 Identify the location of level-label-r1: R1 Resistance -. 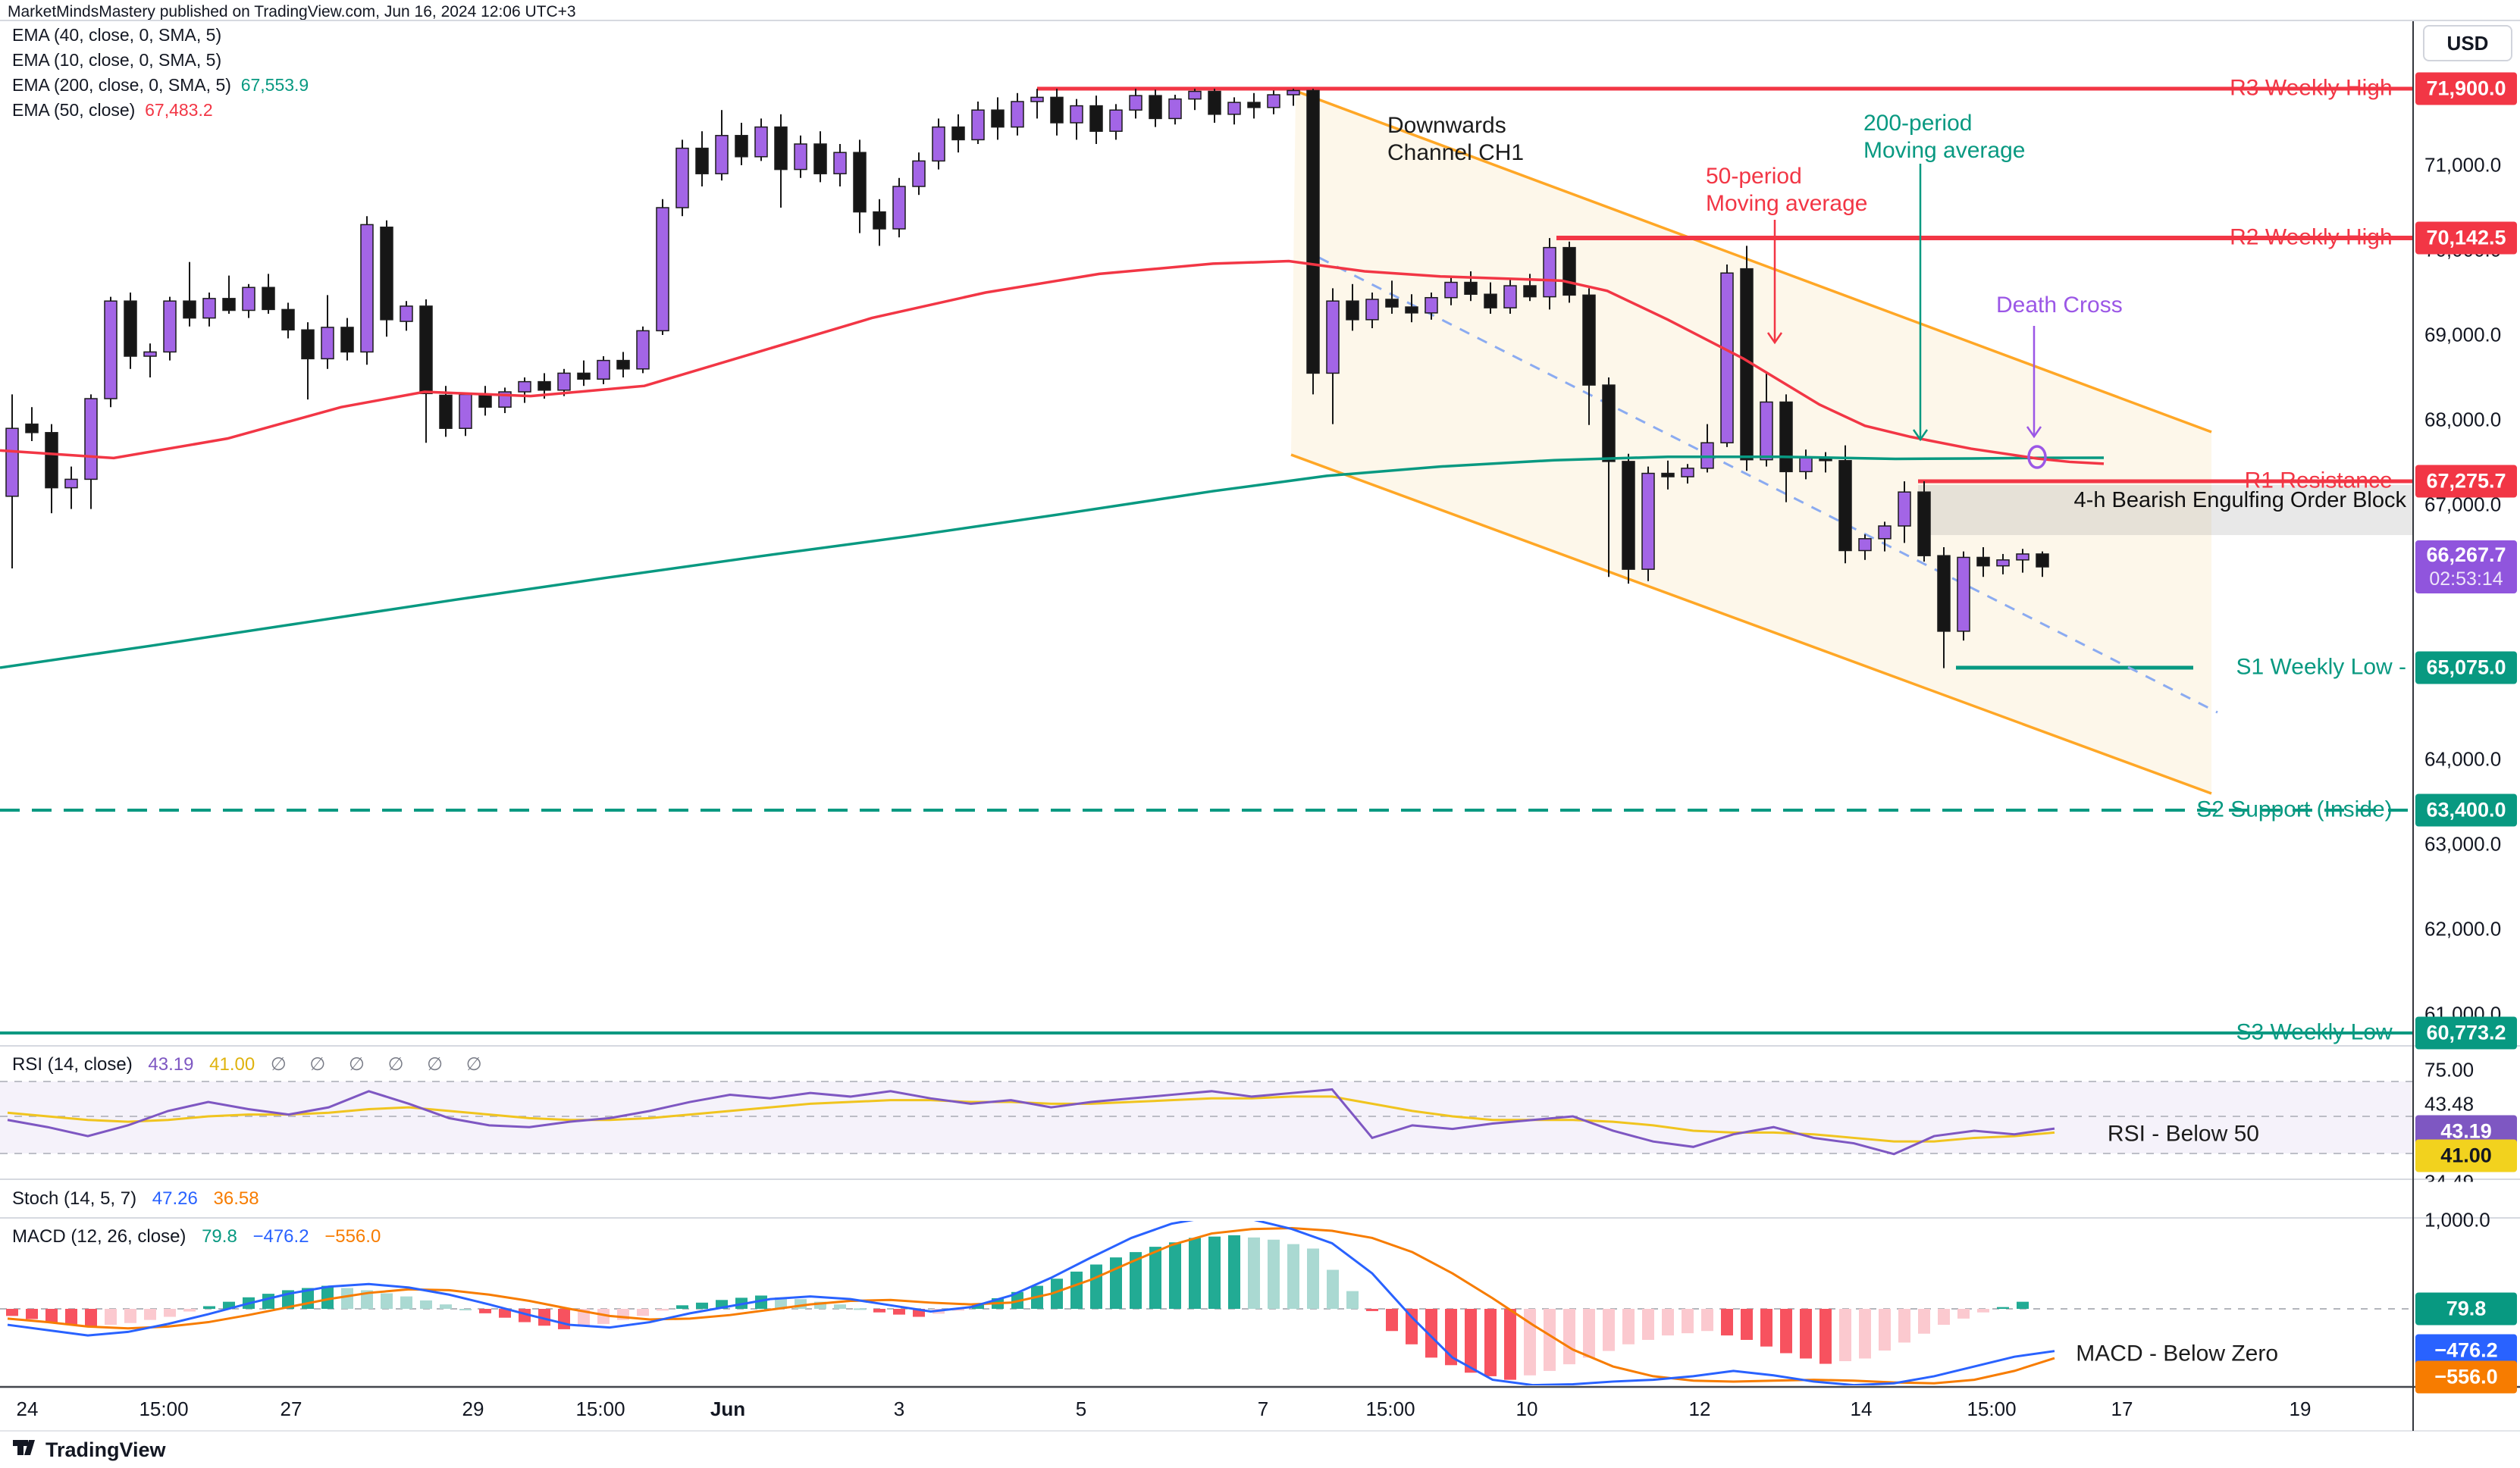
(2325, 480).